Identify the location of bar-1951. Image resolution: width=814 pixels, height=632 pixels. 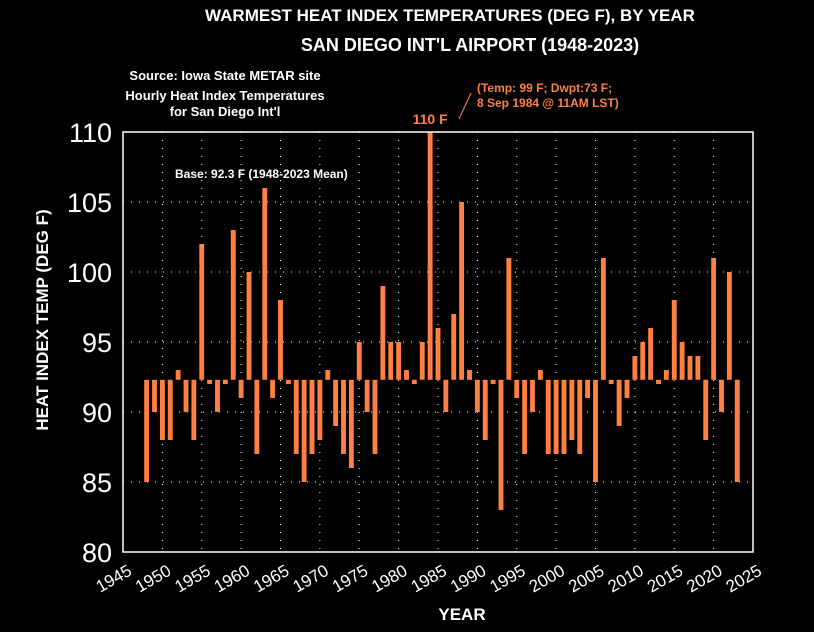
(170, 409).